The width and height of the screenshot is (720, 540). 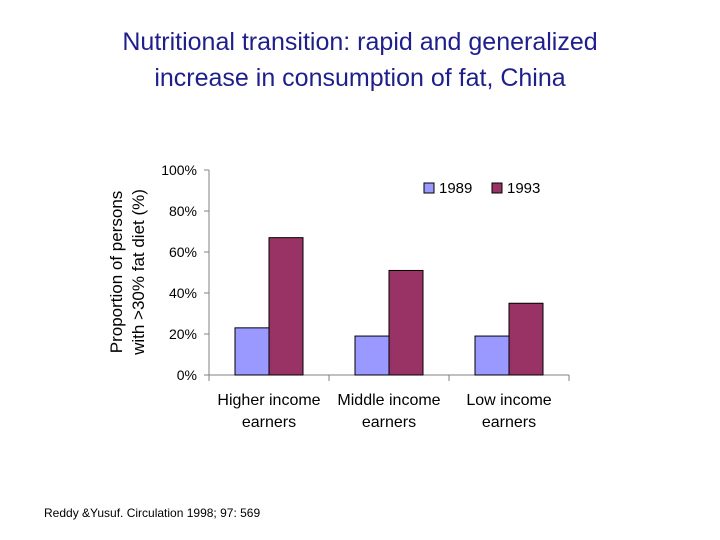 I want to click on x-category-label: Middle income, so click(x=388, y=400).